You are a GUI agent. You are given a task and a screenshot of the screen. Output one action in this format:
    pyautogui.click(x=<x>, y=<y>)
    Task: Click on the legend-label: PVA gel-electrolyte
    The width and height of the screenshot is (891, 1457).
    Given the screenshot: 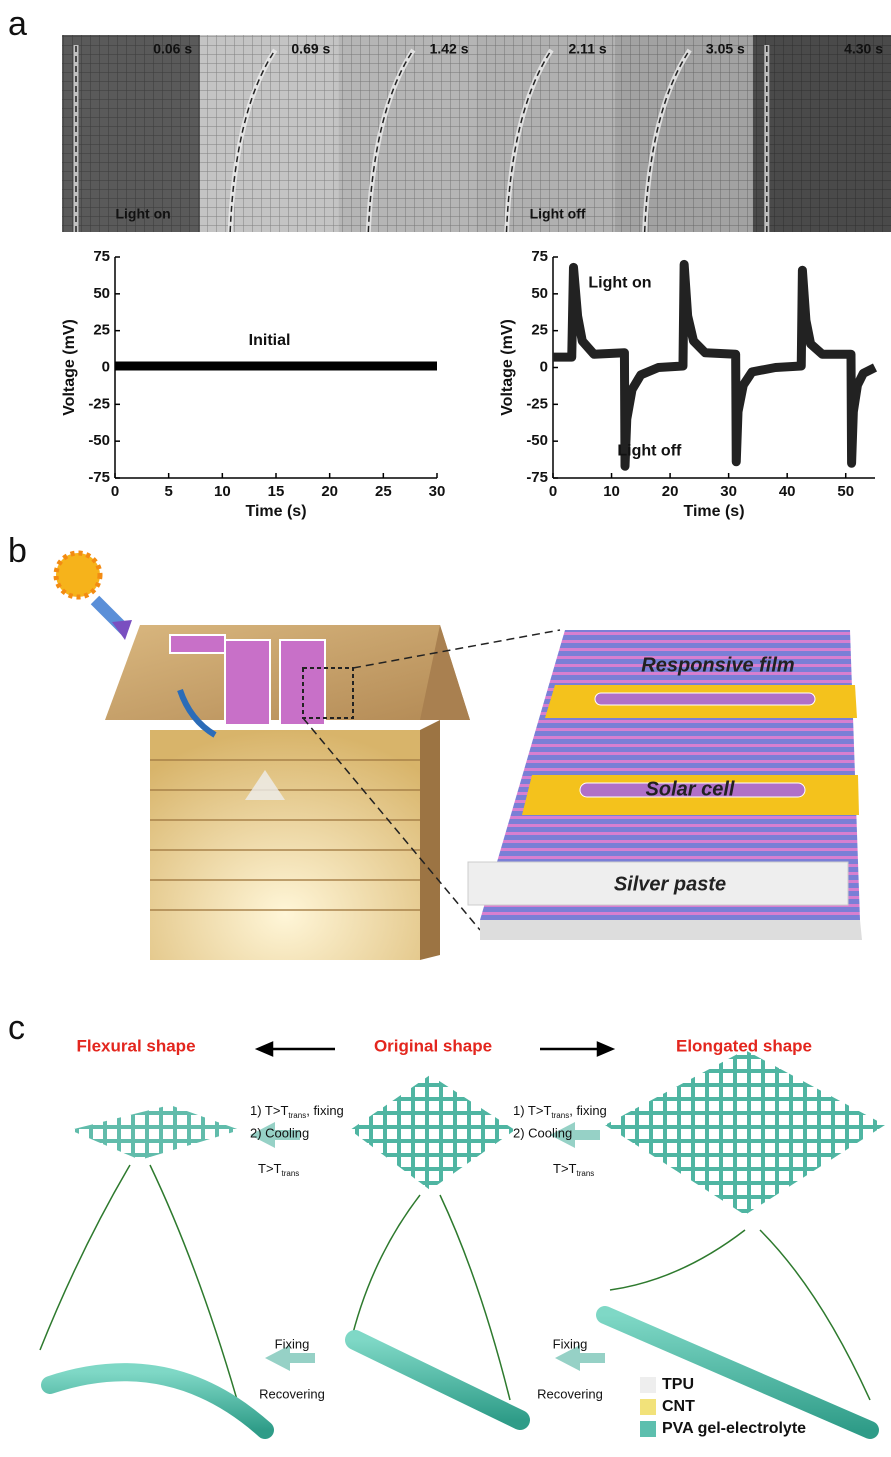 What is the action you would take?
    pyautogui.click(x=734, y=1428)
    